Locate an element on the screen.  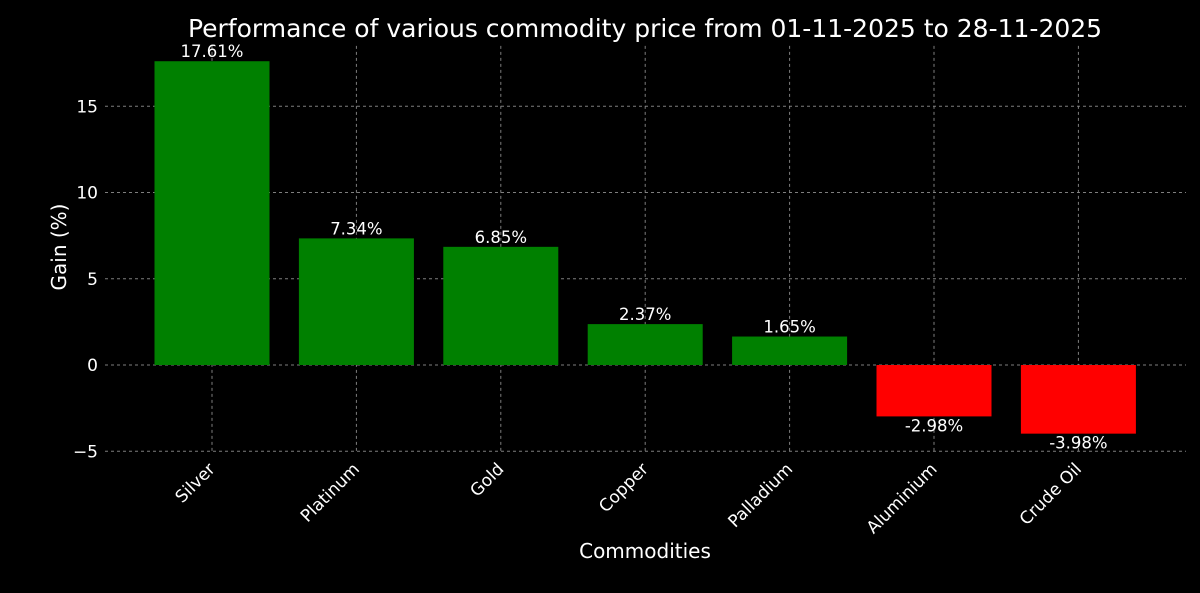
bar-crude-oil is located at coordinates (1078, 399).